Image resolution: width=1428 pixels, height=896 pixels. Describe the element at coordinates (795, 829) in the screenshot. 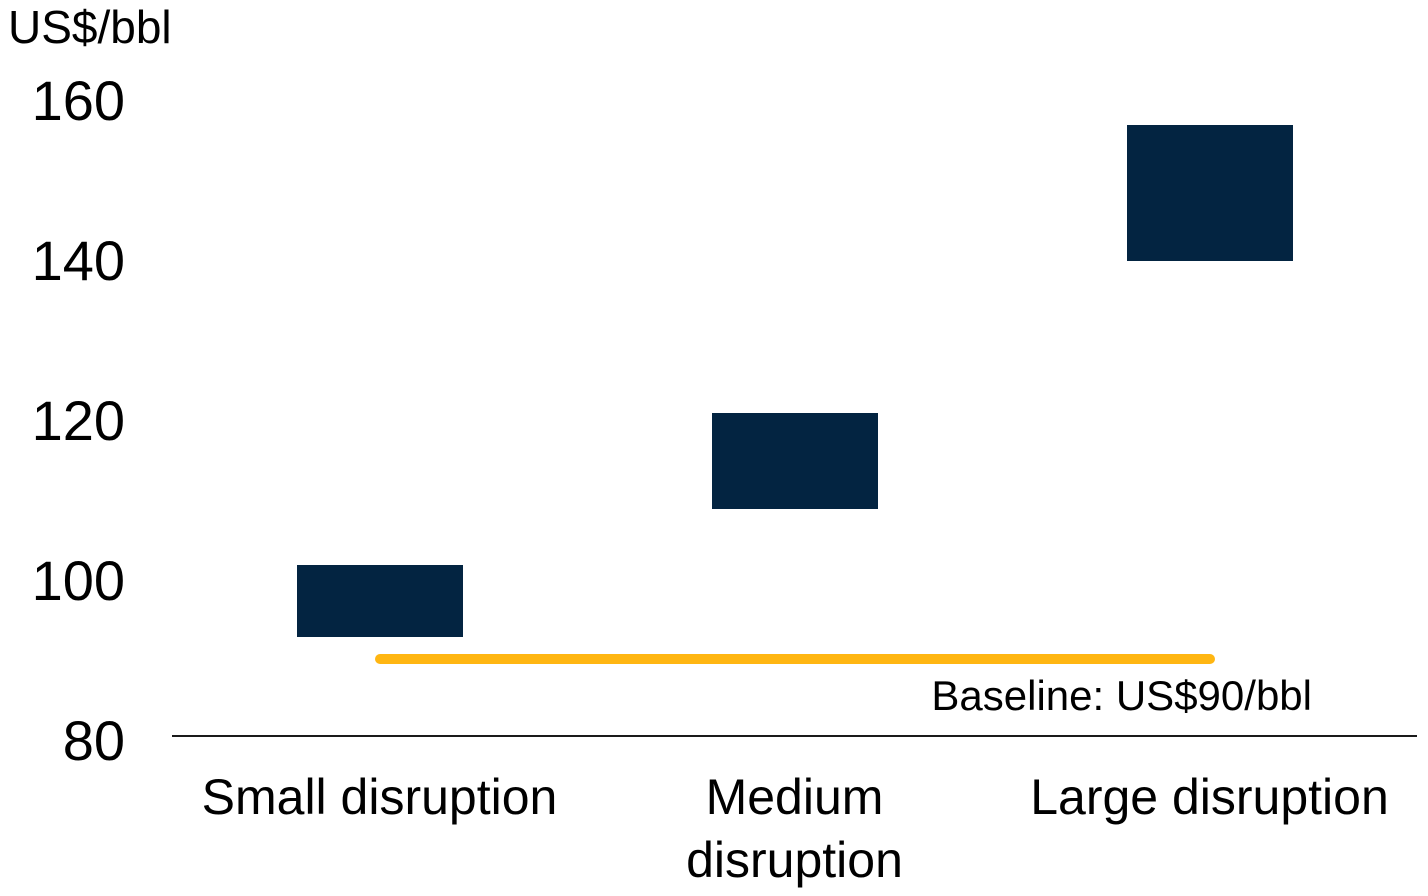

I see `x-category-label: Medium disruption` at that location.